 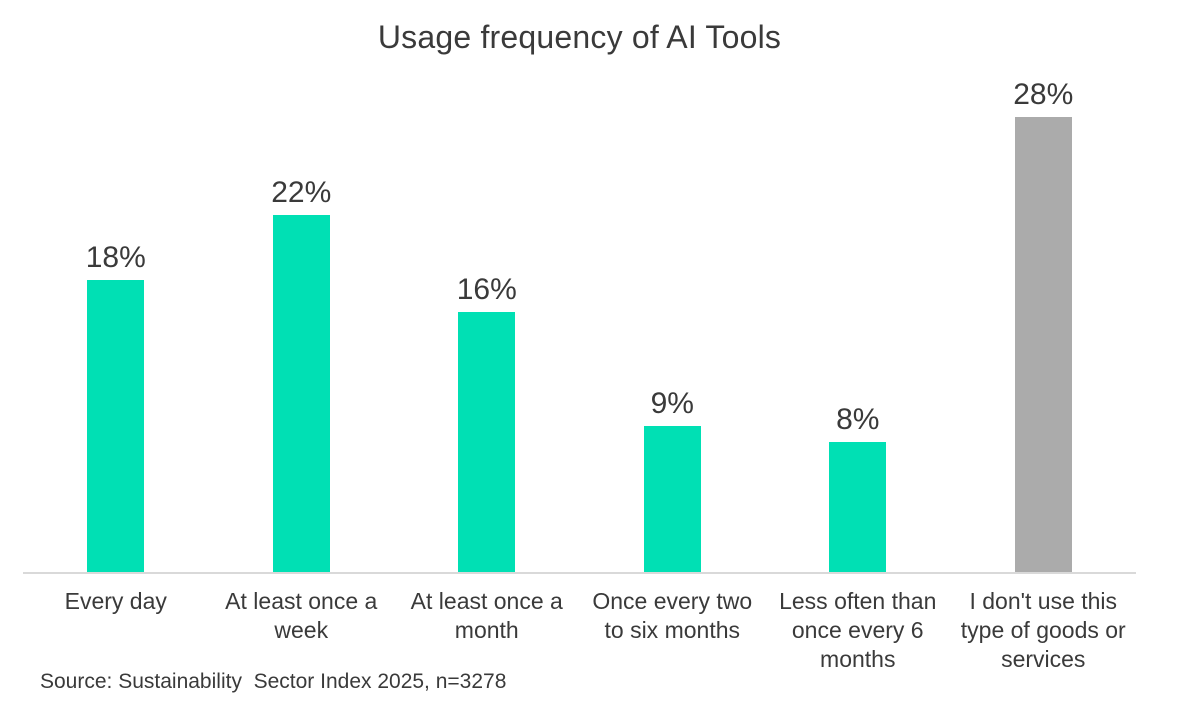 I want to click on bar-value-label: 9%, so click(x=672, y=403).